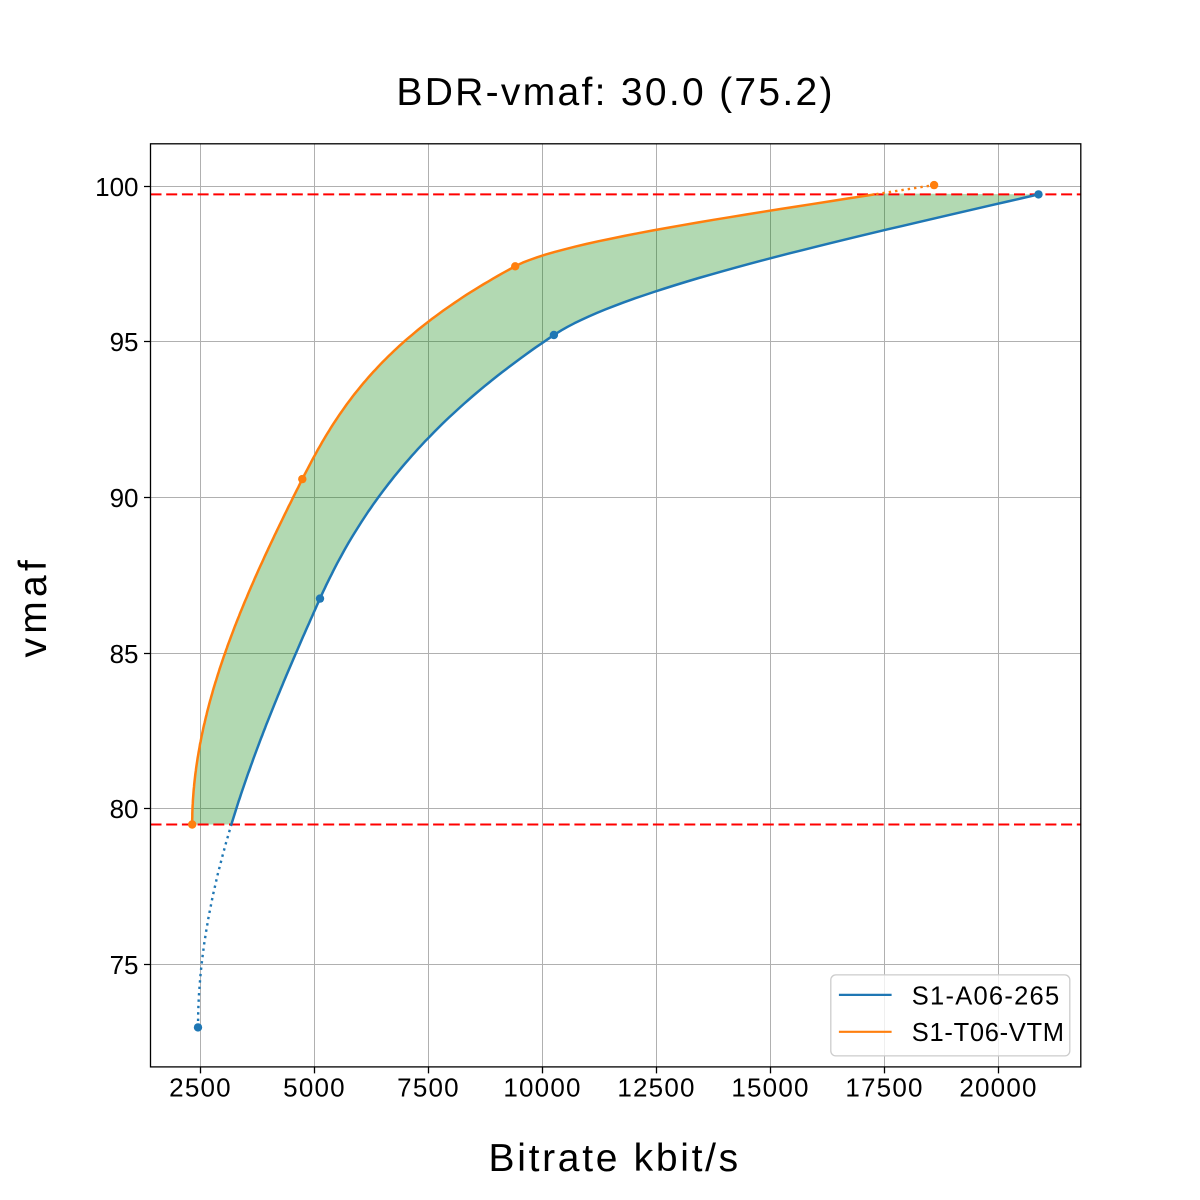 The width and height of the screenshot is (1200, 1200). What do you see at coordinates (998, 1087) in the screenshot?
I see `svg-text: 20000` at bounding box center [998, 1087].